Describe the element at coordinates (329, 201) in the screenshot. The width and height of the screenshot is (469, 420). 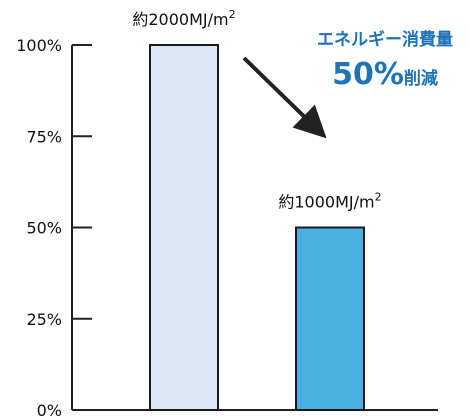
I see `data-label: 約1000MJ/m2` at that location.